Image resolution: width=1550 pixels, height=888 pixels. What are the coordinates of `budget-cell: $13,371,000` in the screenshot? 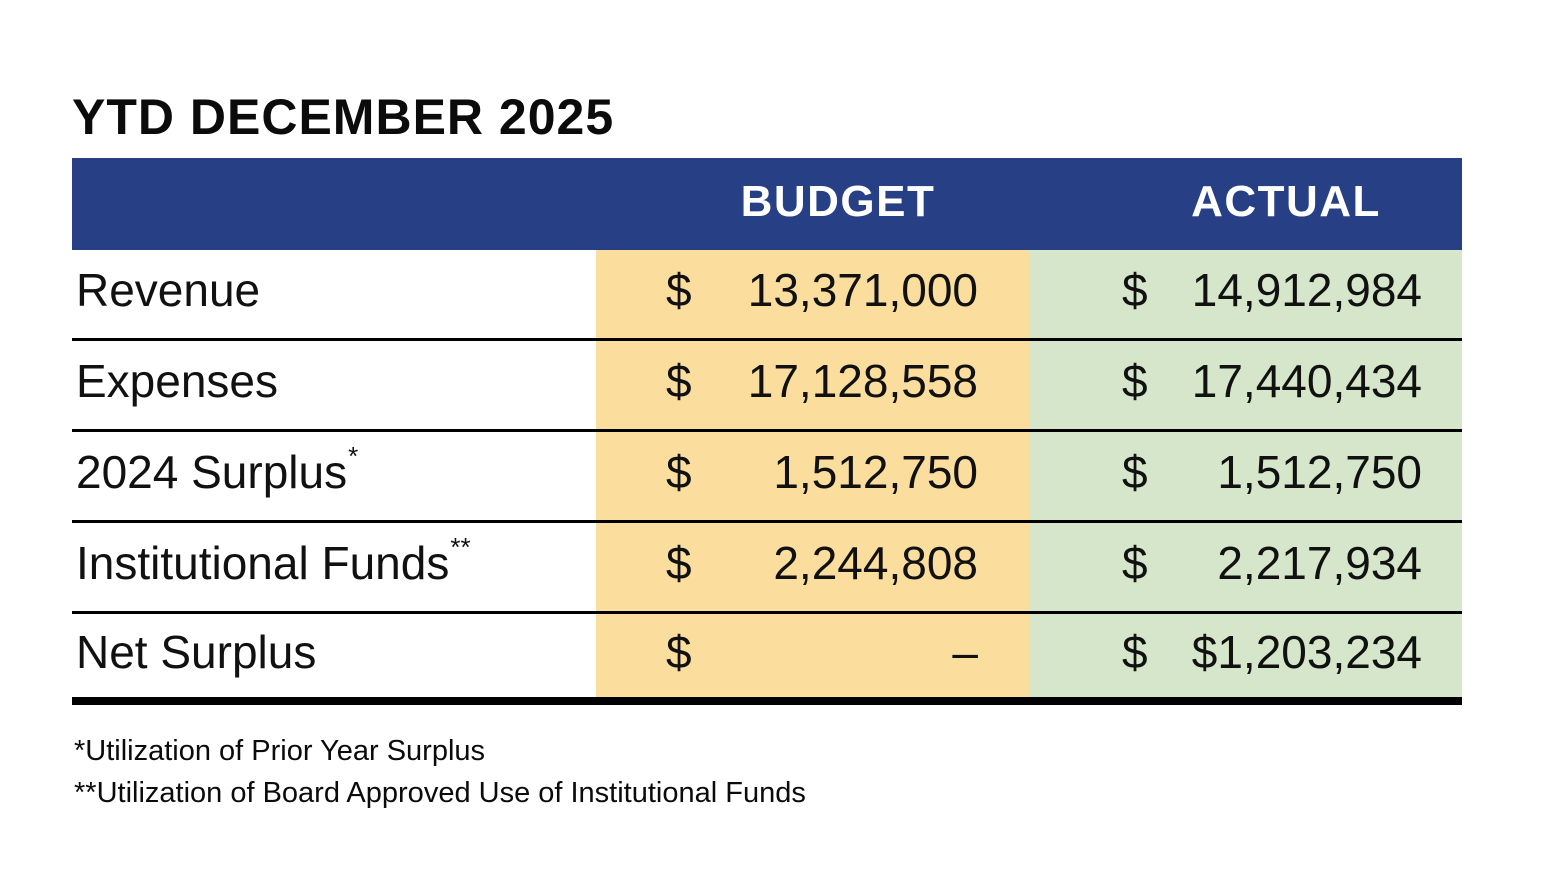 It's located at (813, 294).